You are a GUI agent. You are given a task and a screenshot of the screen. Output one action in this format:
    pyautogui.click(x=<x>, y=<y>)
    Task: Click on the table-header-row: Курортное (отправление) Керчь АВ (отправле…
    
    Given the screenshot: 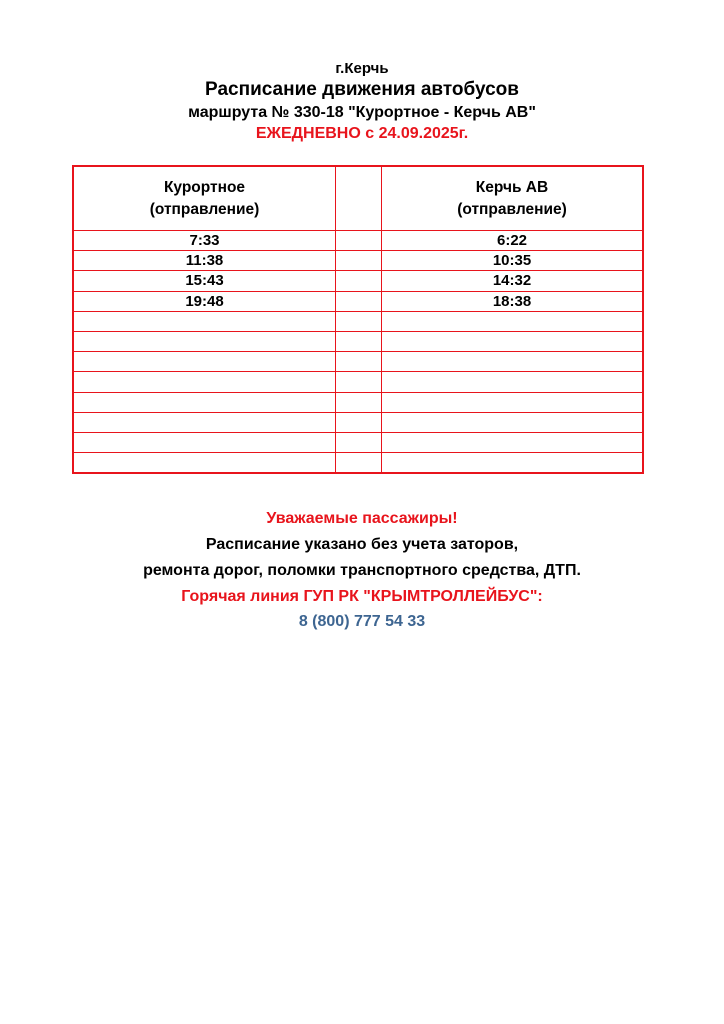 What is the action you would take?
    pyautogui.click(x=358, y=198)
    